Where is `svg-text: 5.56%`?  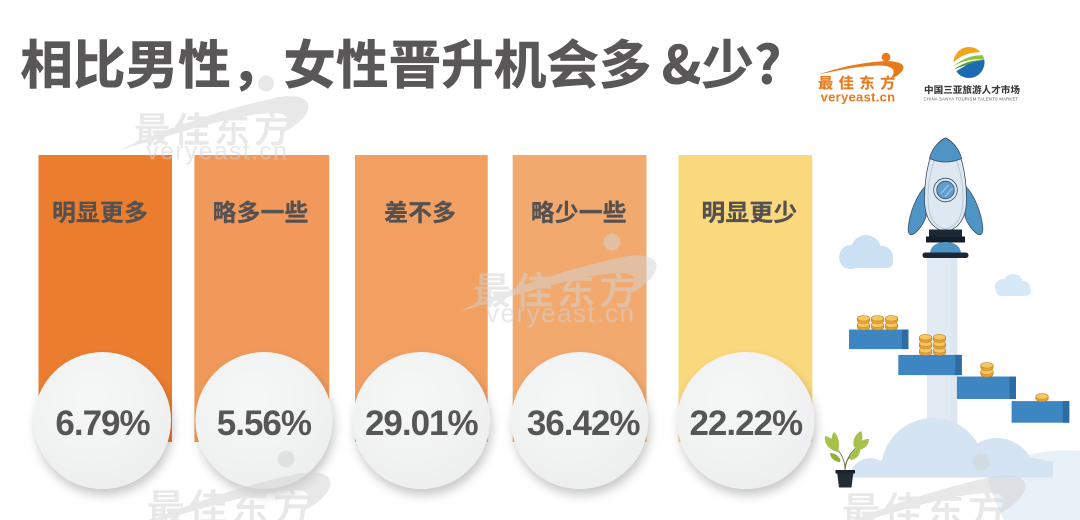
svg-text: 5.56% is located at coordinates (264, 423).